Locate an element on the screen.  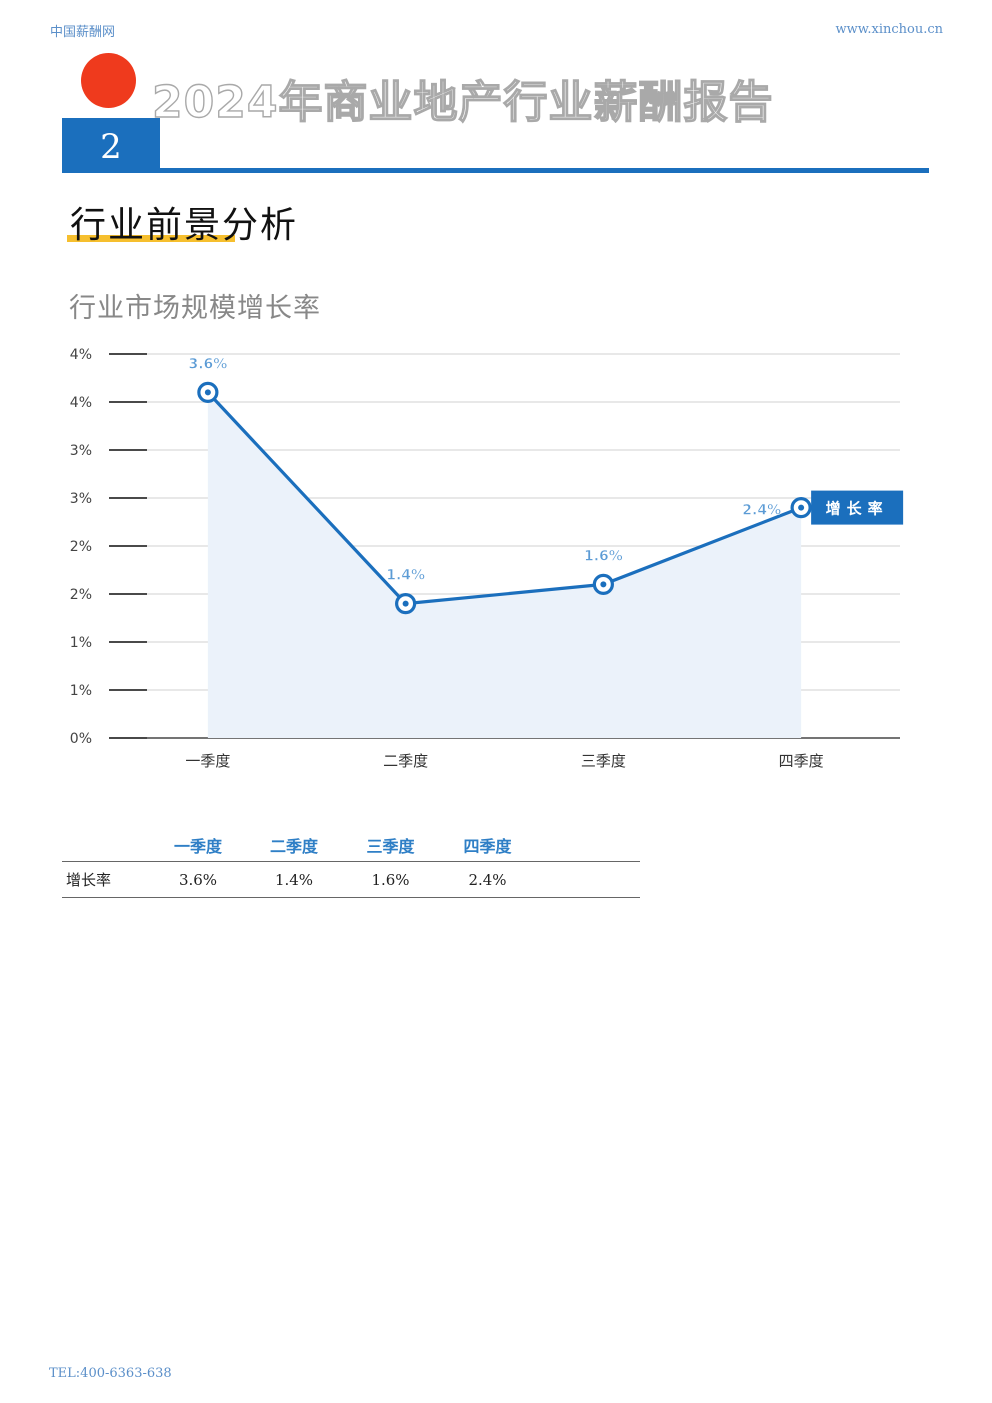
data-label: 3.6% is located at coordinates (207, 364).